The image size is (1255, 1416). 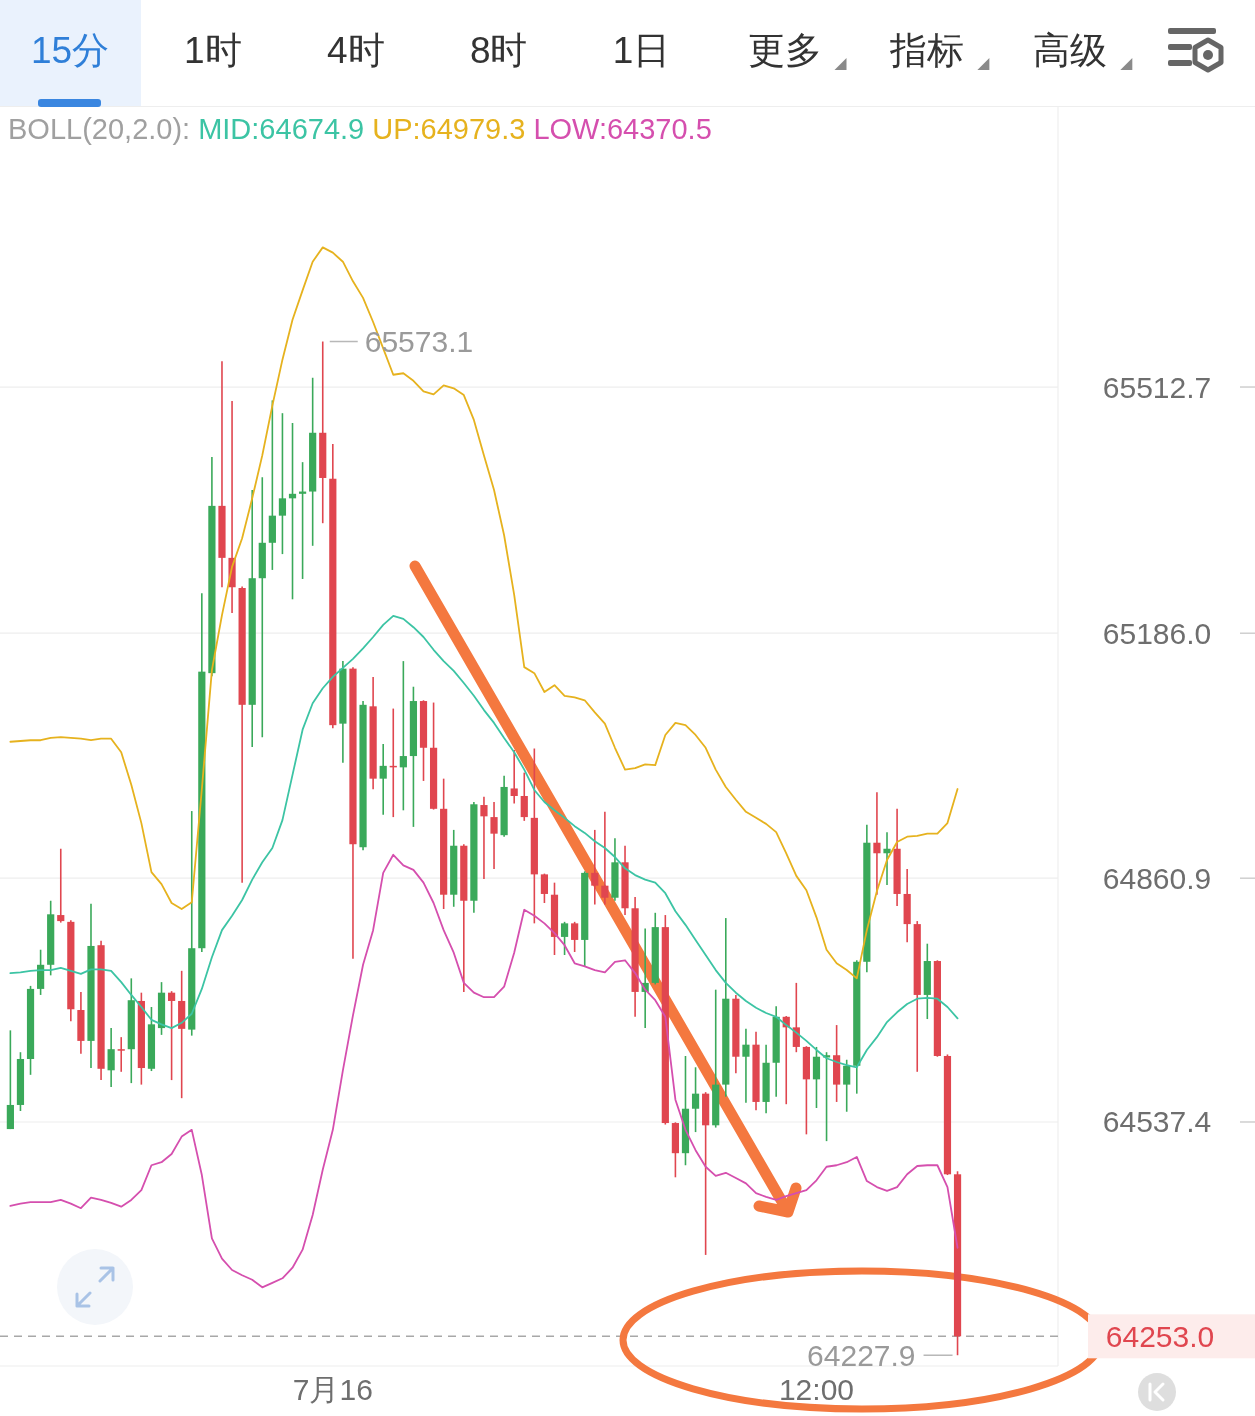 I want to click on price-tag: 64253.0, so click(x=1171, y=1336).